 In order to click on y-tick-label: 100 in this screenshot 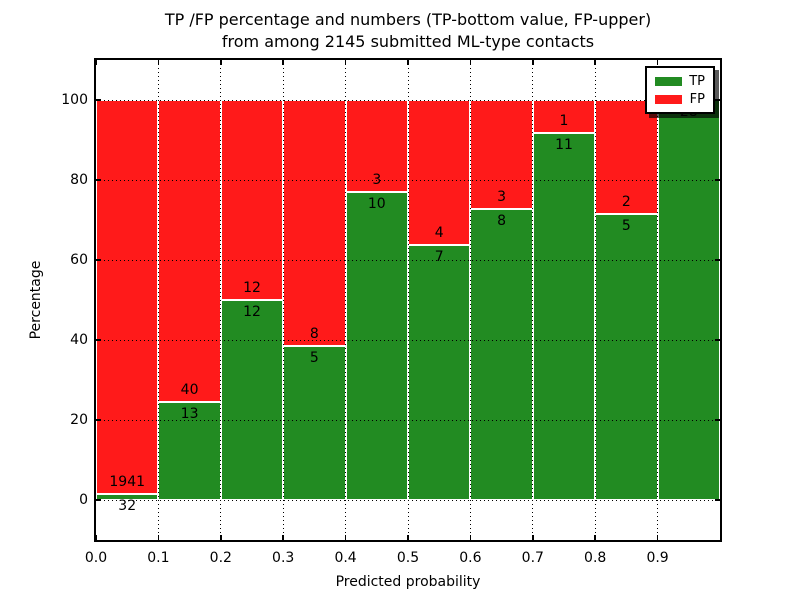, I will do `click(74, 100)`.